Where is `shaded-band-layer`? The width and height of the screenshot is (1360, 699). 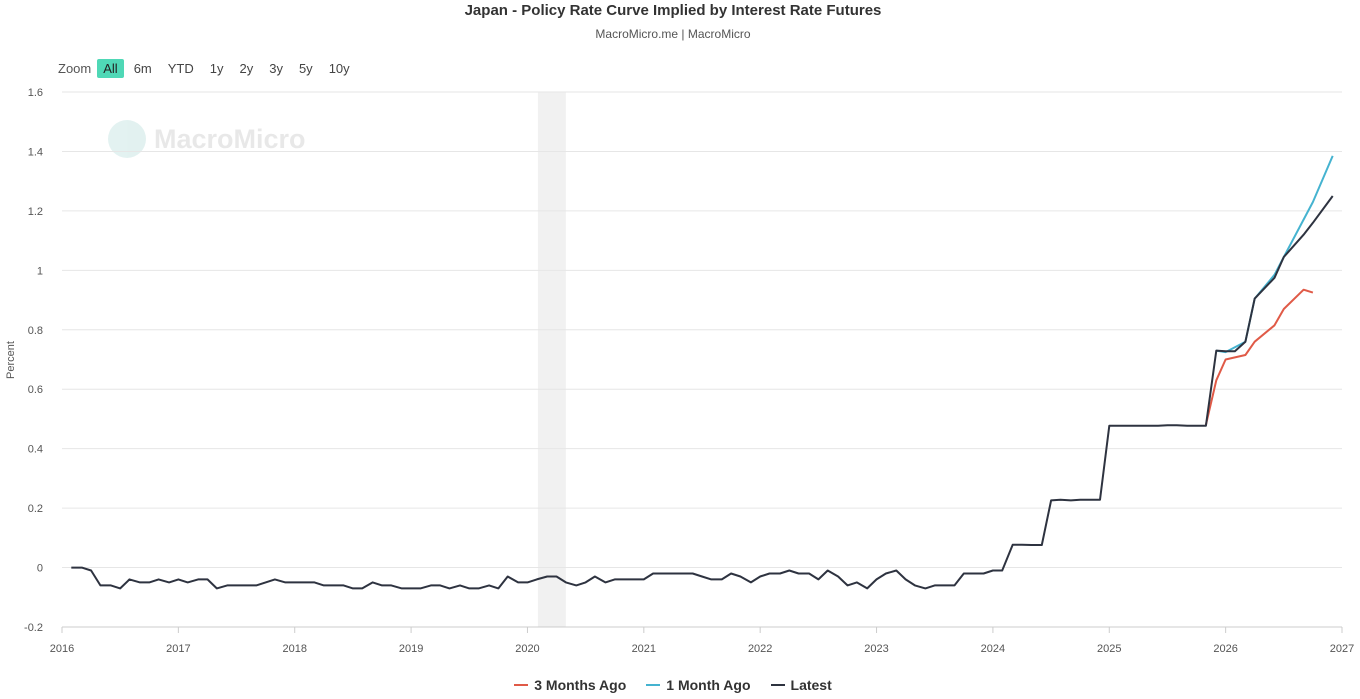
shaded-band-layer is located at coordinates (551, 359).